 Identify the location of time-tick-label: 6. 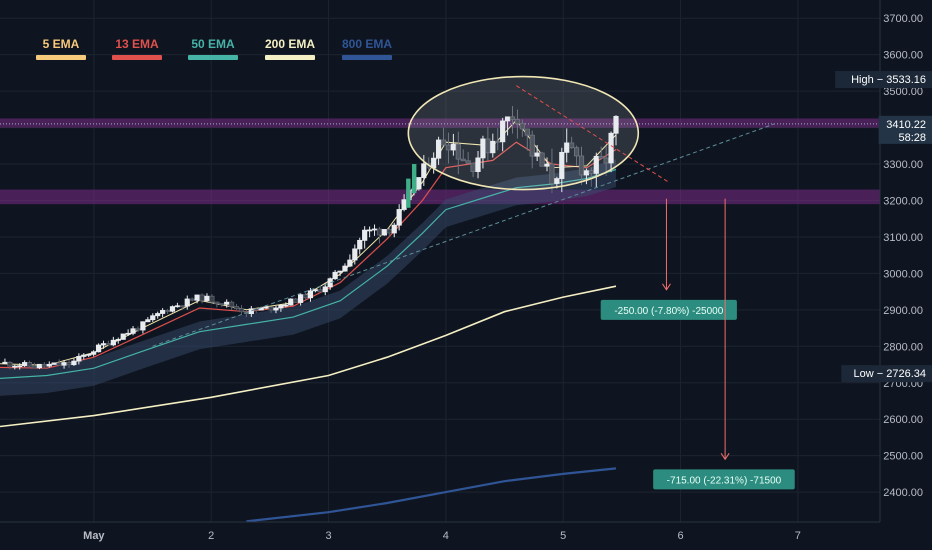
(680, 536).